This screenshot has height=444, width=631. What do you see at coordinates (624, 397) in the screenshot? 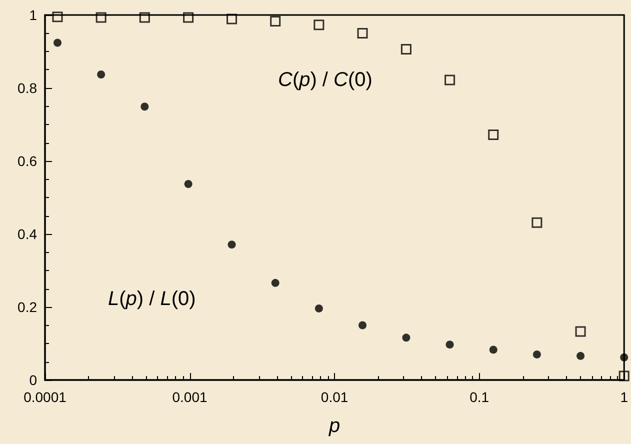
I see `x-tick-label: 1` at bounding box center [624, 397].